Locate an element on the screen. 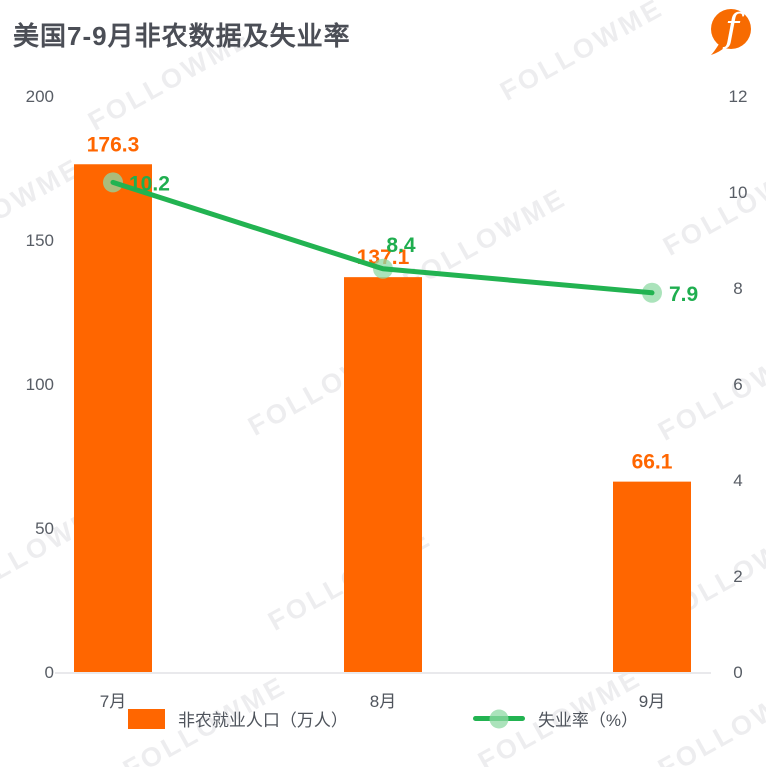 This screenshot has height=767, width=766. right-axis-tick: 4 is located at coordinates (737, 480).